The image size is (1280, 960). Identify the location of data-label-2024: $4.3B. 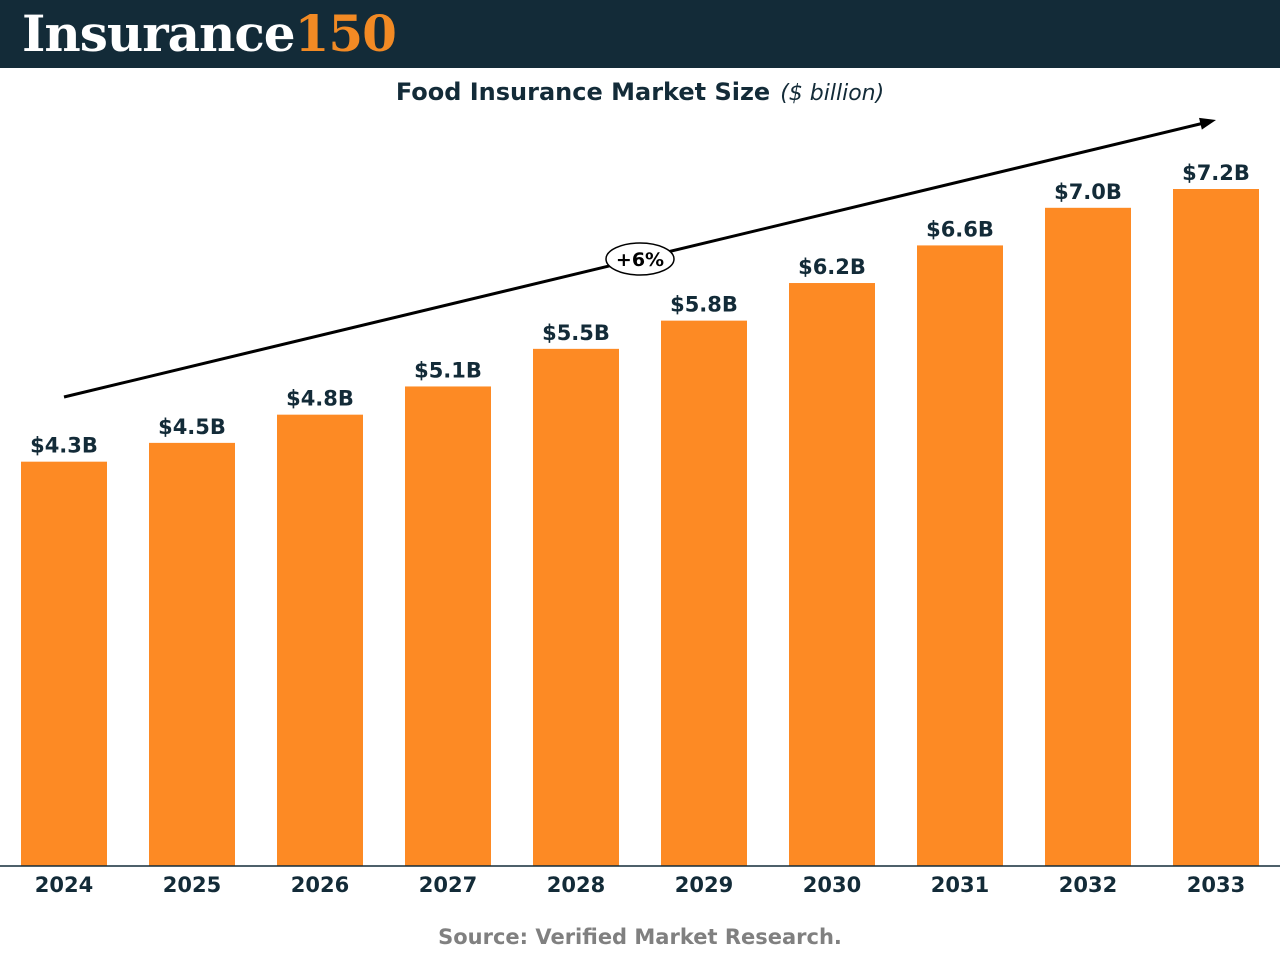
(64, 446).